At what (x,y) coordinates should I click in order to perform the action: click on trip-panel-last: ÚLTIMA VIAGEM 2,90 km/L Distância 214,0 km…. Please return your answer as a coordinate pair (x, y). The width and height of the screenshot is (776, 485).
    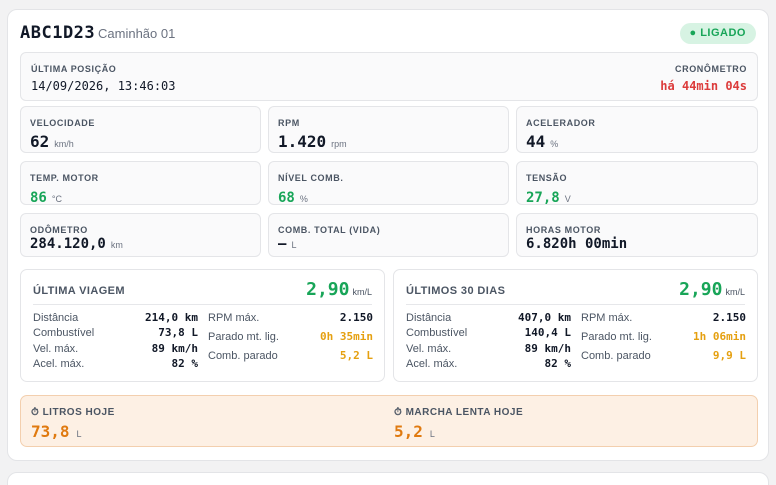
    Looking at the image, I should click on (202, 325).